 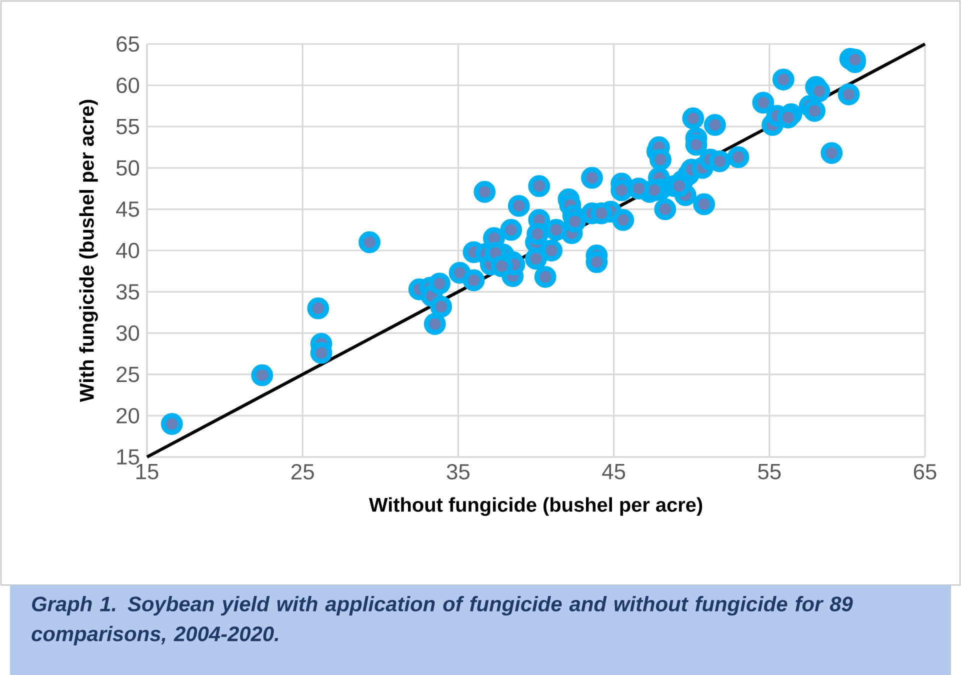 I want to click on x-tick-label: 45, so click(x=614, y=472).